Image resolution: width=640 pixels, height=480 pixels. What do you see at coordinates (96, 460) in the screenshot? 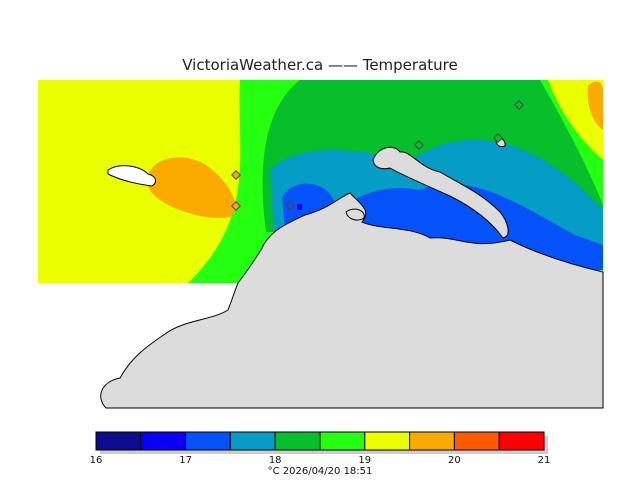
I see `legend-tick-label: 16` at bounding box center [96, 460].